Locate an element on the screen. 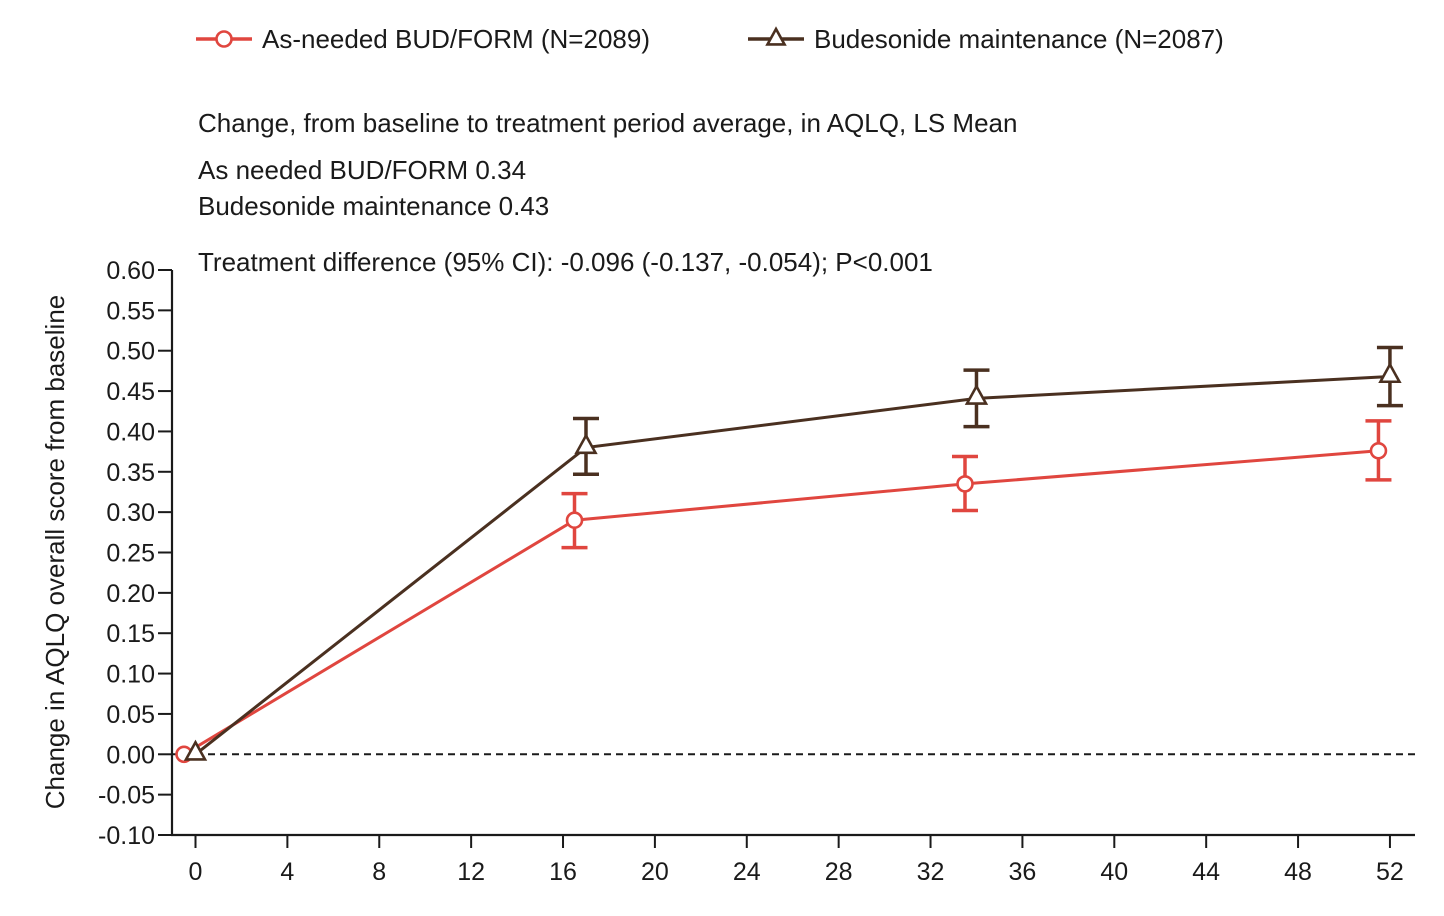 This screenshot has height=916, width=1444. y-tick-label: 0.15 is located at coordinates (130, 634).